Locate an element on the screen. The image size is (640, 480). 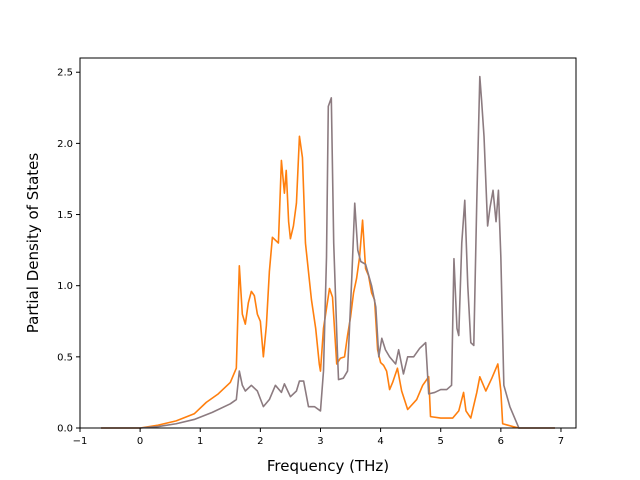
y-tick-label: 2.0 is located at coordinates (65, 144).